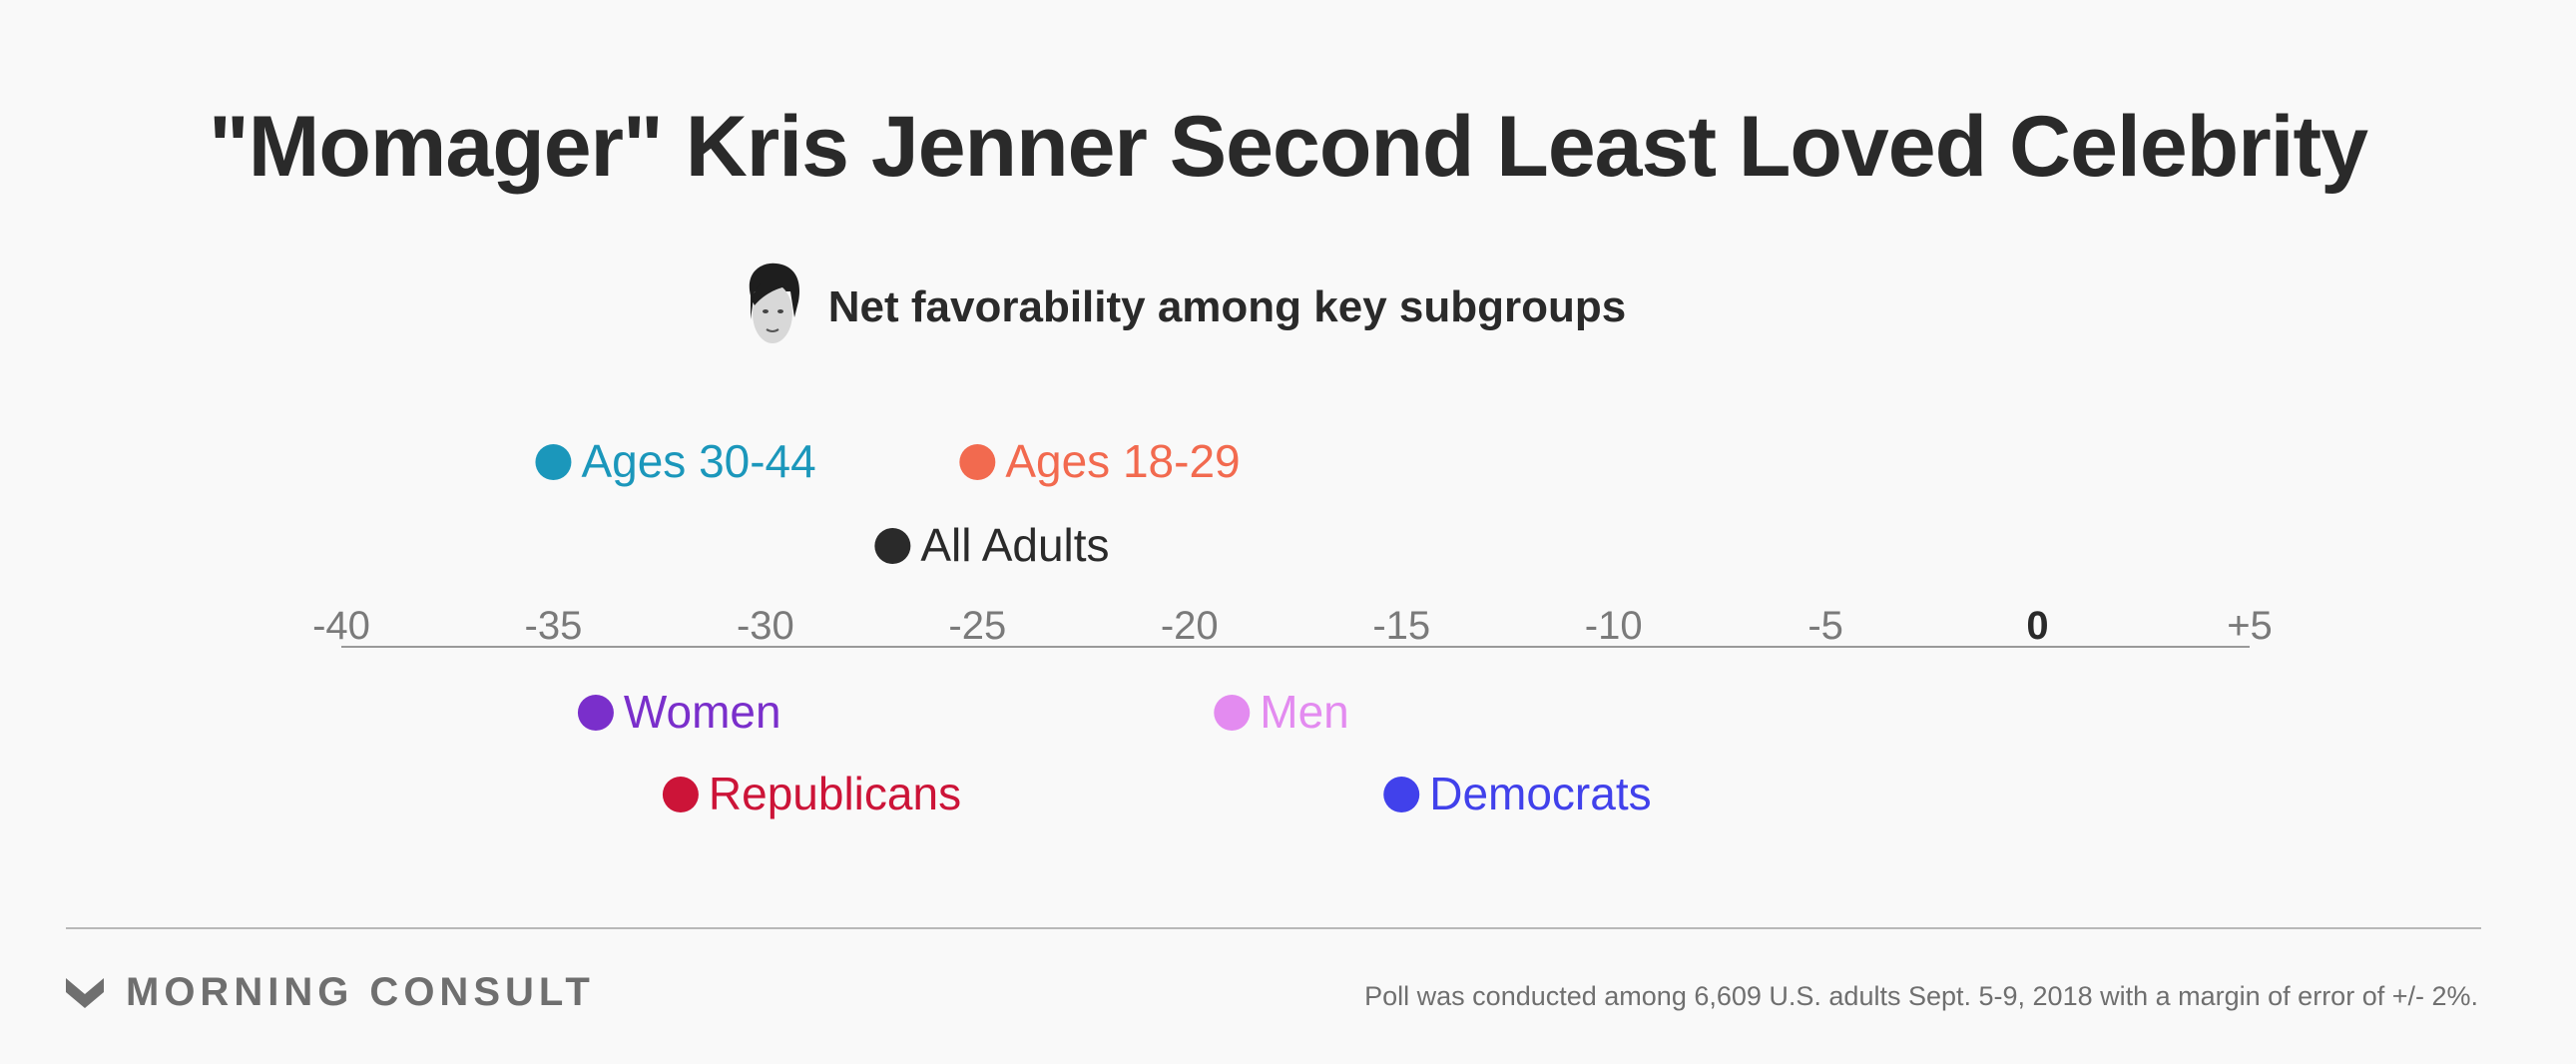  Describe the element at coordinates (361, 992) in the screenshot. I see `brand-name: MORNING CONSULT` at that location.